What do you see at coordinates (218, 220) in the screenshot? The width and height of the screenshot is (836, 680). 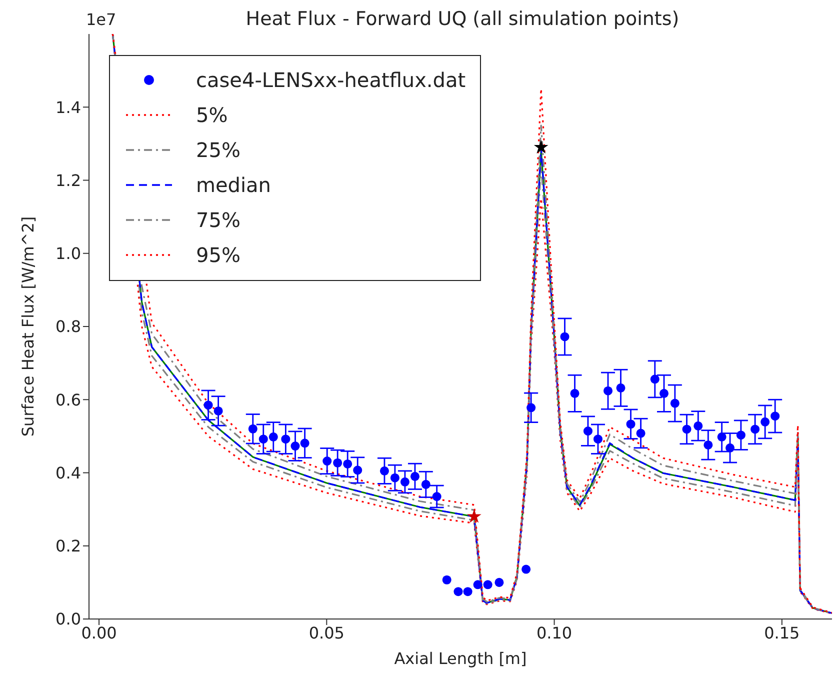 I see `legend-label: 75%` at bounding box center [218, 220].